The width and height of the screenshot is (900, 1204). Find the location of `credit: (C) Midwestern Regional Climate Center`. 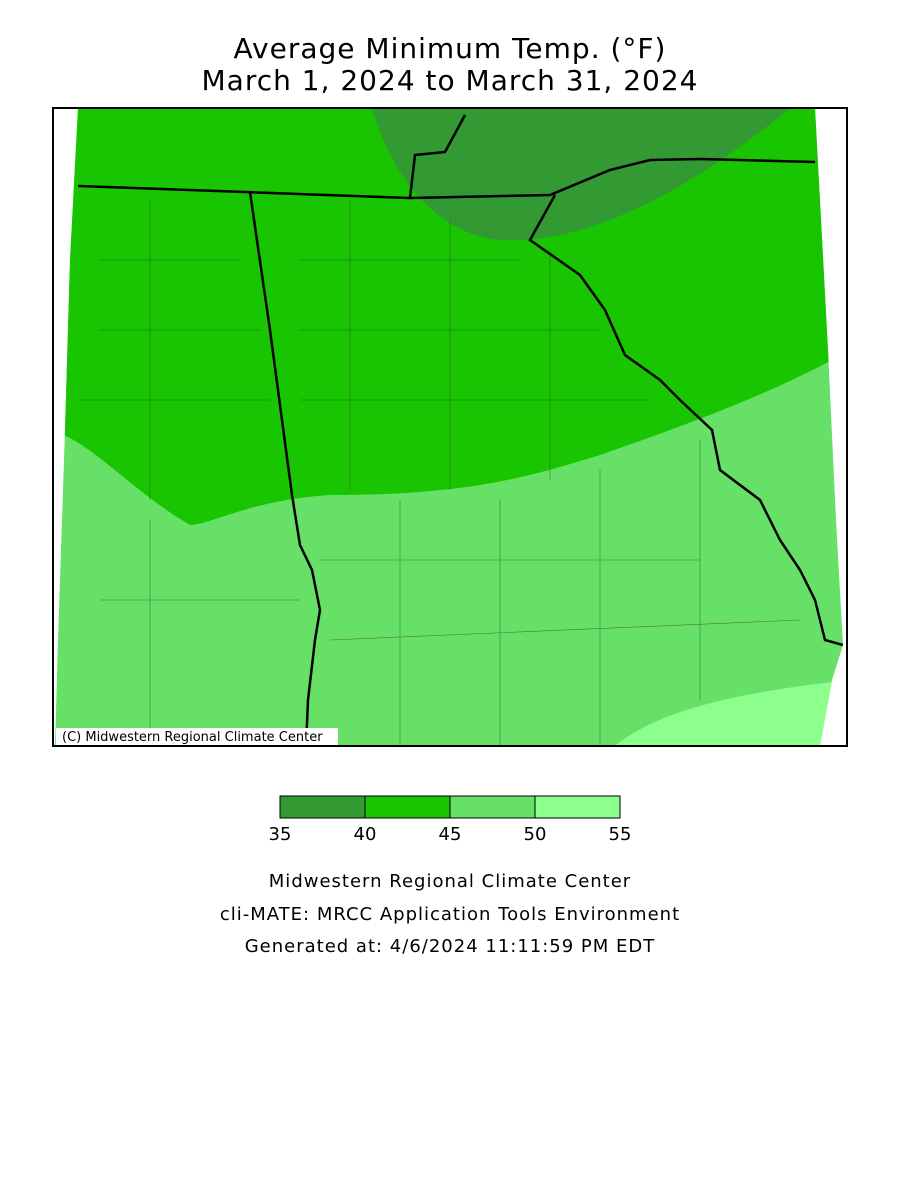

credit: (C) Midwestern Regional Climate Center is located at coordinates (192, 737).